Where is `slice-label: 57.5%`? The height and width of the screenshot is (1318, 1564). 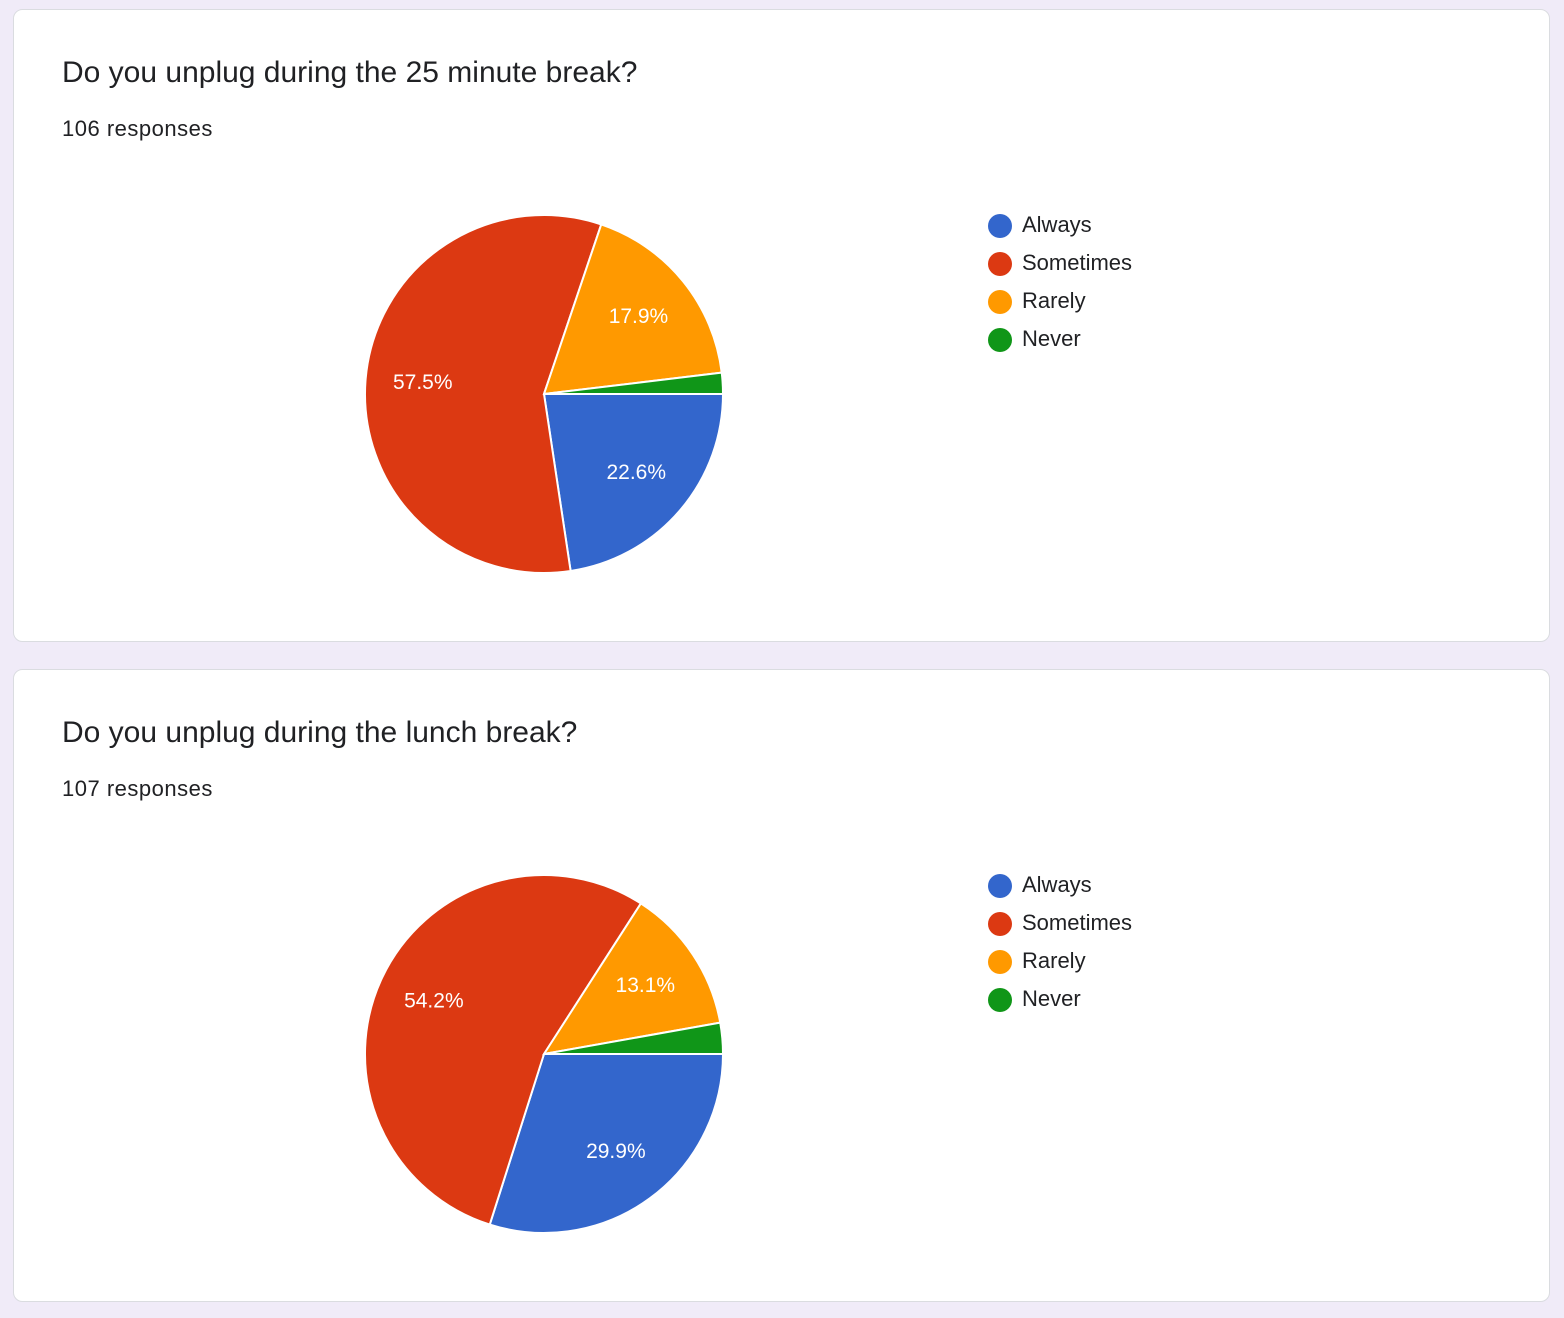
slice-label: 57.5% is located at coordinates (423, 382).